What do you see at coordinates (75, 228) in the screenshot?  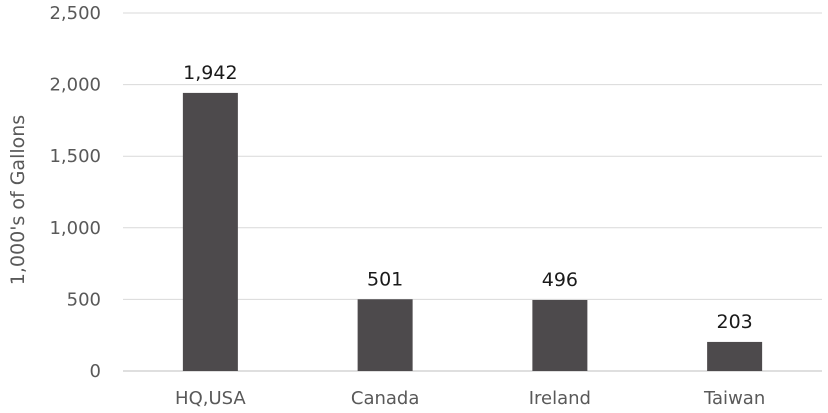 I see `y-tick-label: 1,000` at bounding box center [75, 228].